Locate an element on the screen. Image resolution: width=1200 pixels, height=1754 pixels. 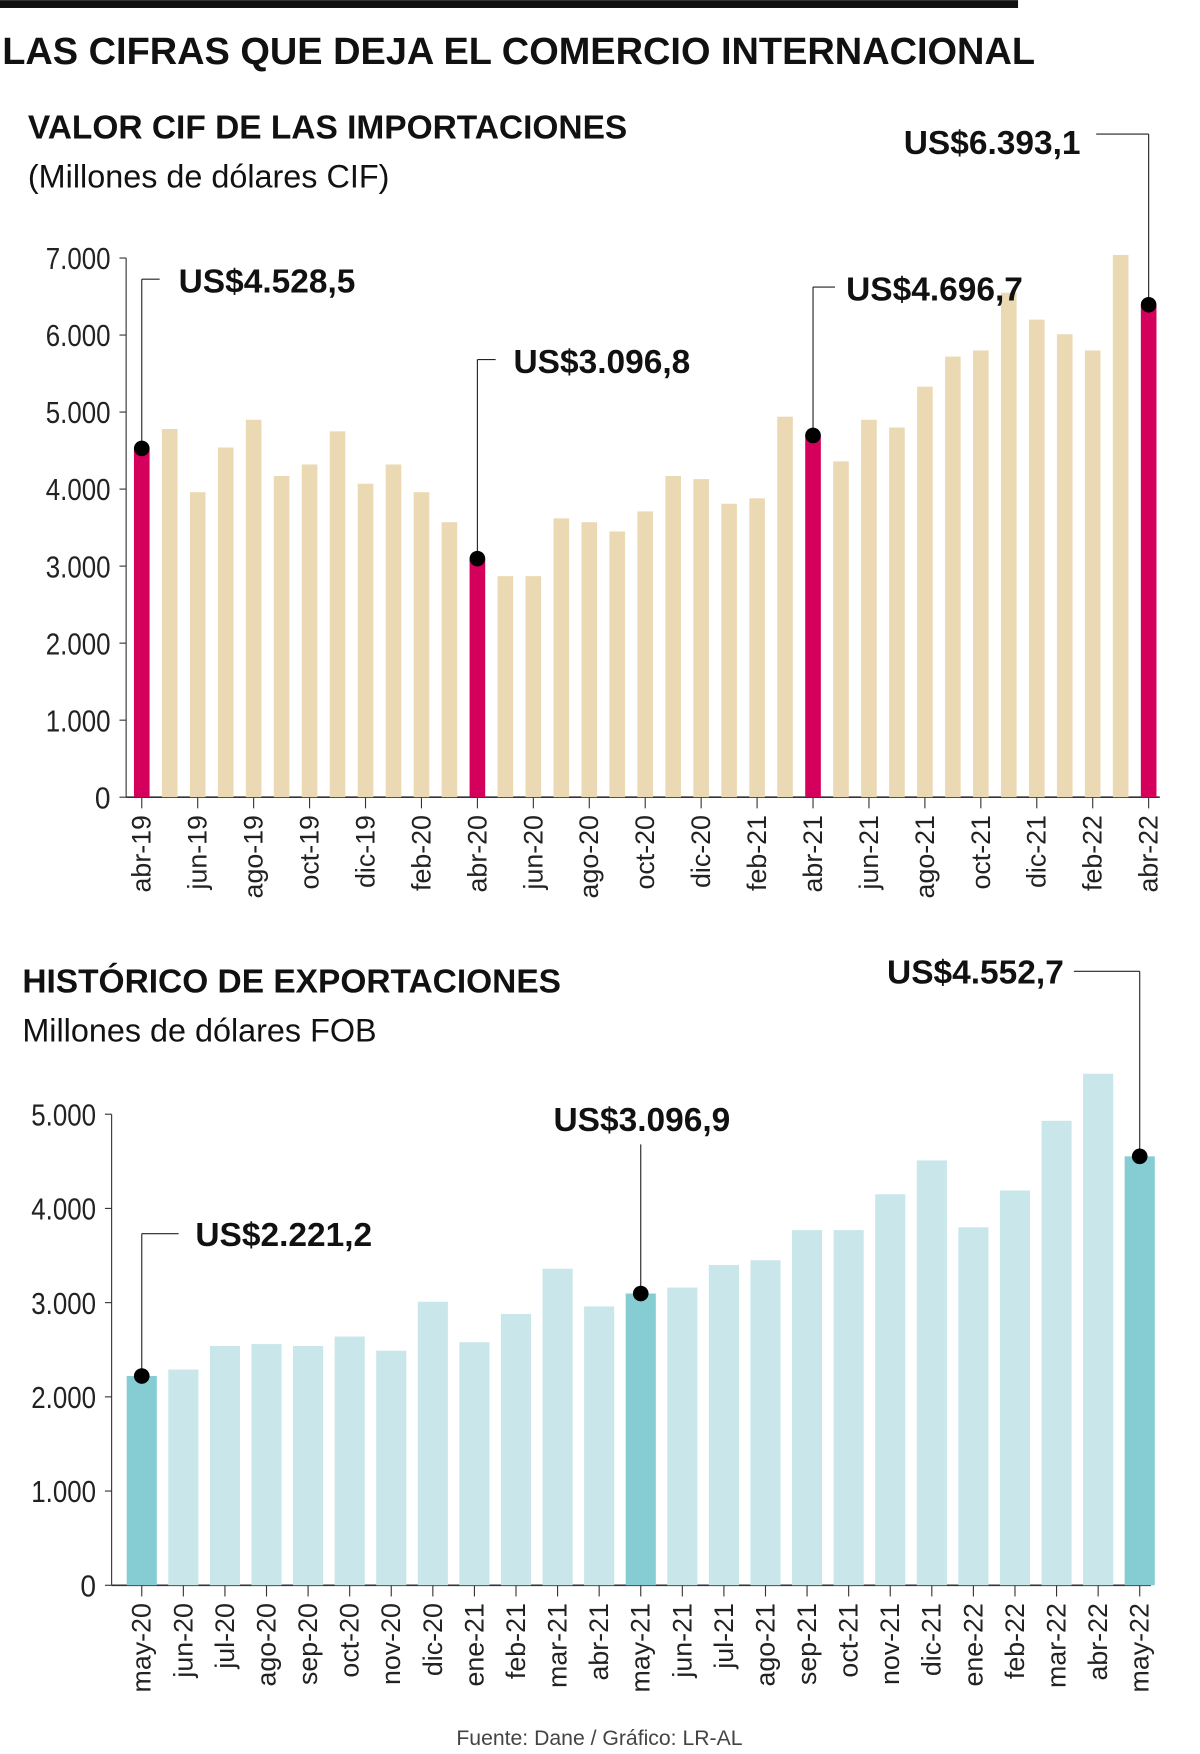
imports-data-label: US$3.096,8 is located at coordinates (601, 362).